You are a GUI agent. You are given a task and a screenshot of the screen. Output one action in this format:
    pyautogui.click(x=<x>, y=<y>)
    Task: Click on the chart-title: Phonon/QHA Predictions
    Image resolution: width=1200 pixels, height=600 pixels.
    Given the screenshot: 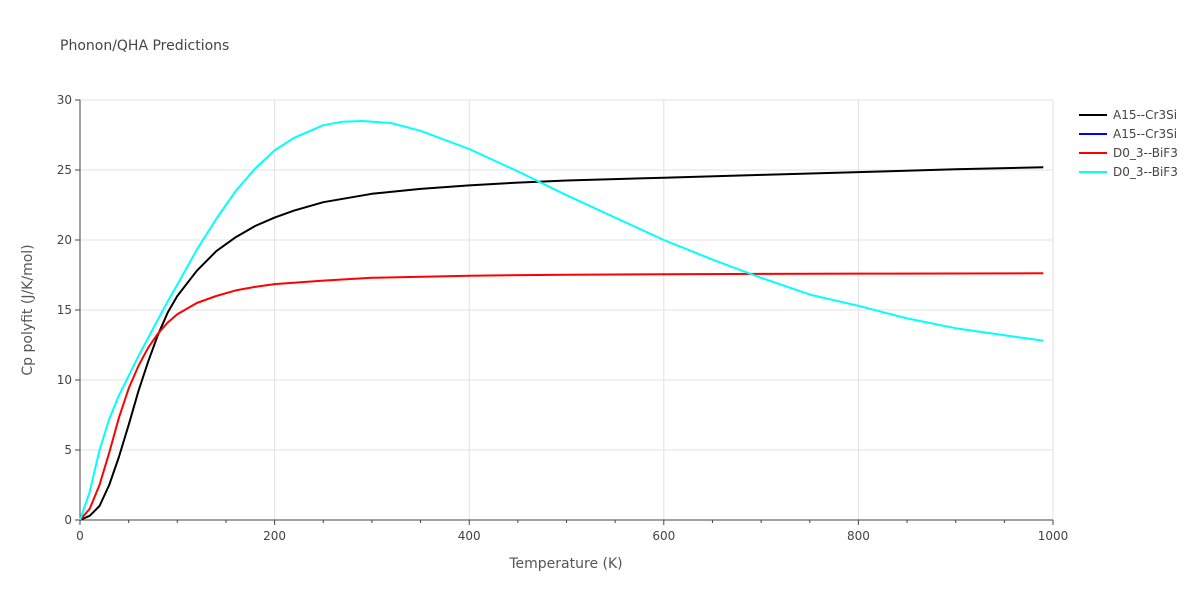 What is the action you would take?
    pyautogui.click(x=144, y=46)
    